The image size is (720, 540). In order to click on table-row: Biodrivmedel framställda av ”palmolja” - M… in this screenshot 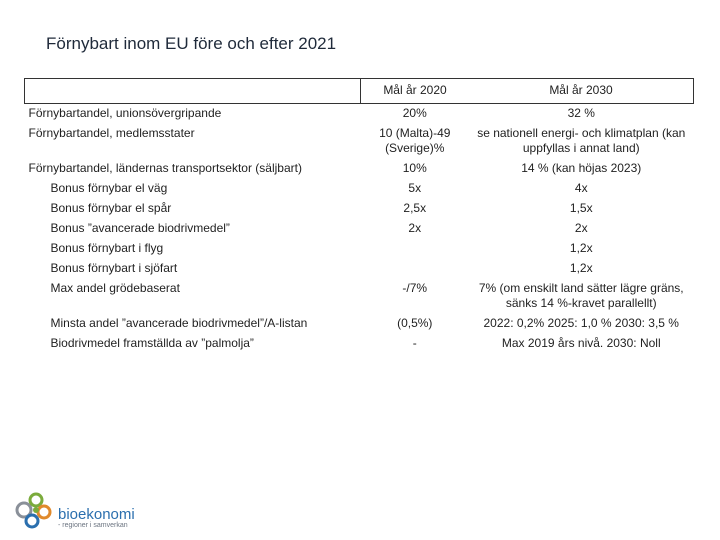, I will do `click(359, 344)`.